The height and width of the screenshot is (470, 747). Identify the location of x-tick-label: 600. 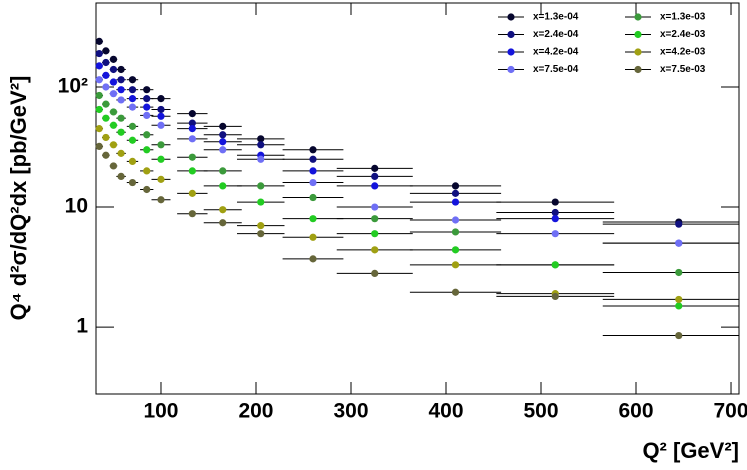
(635, 411).